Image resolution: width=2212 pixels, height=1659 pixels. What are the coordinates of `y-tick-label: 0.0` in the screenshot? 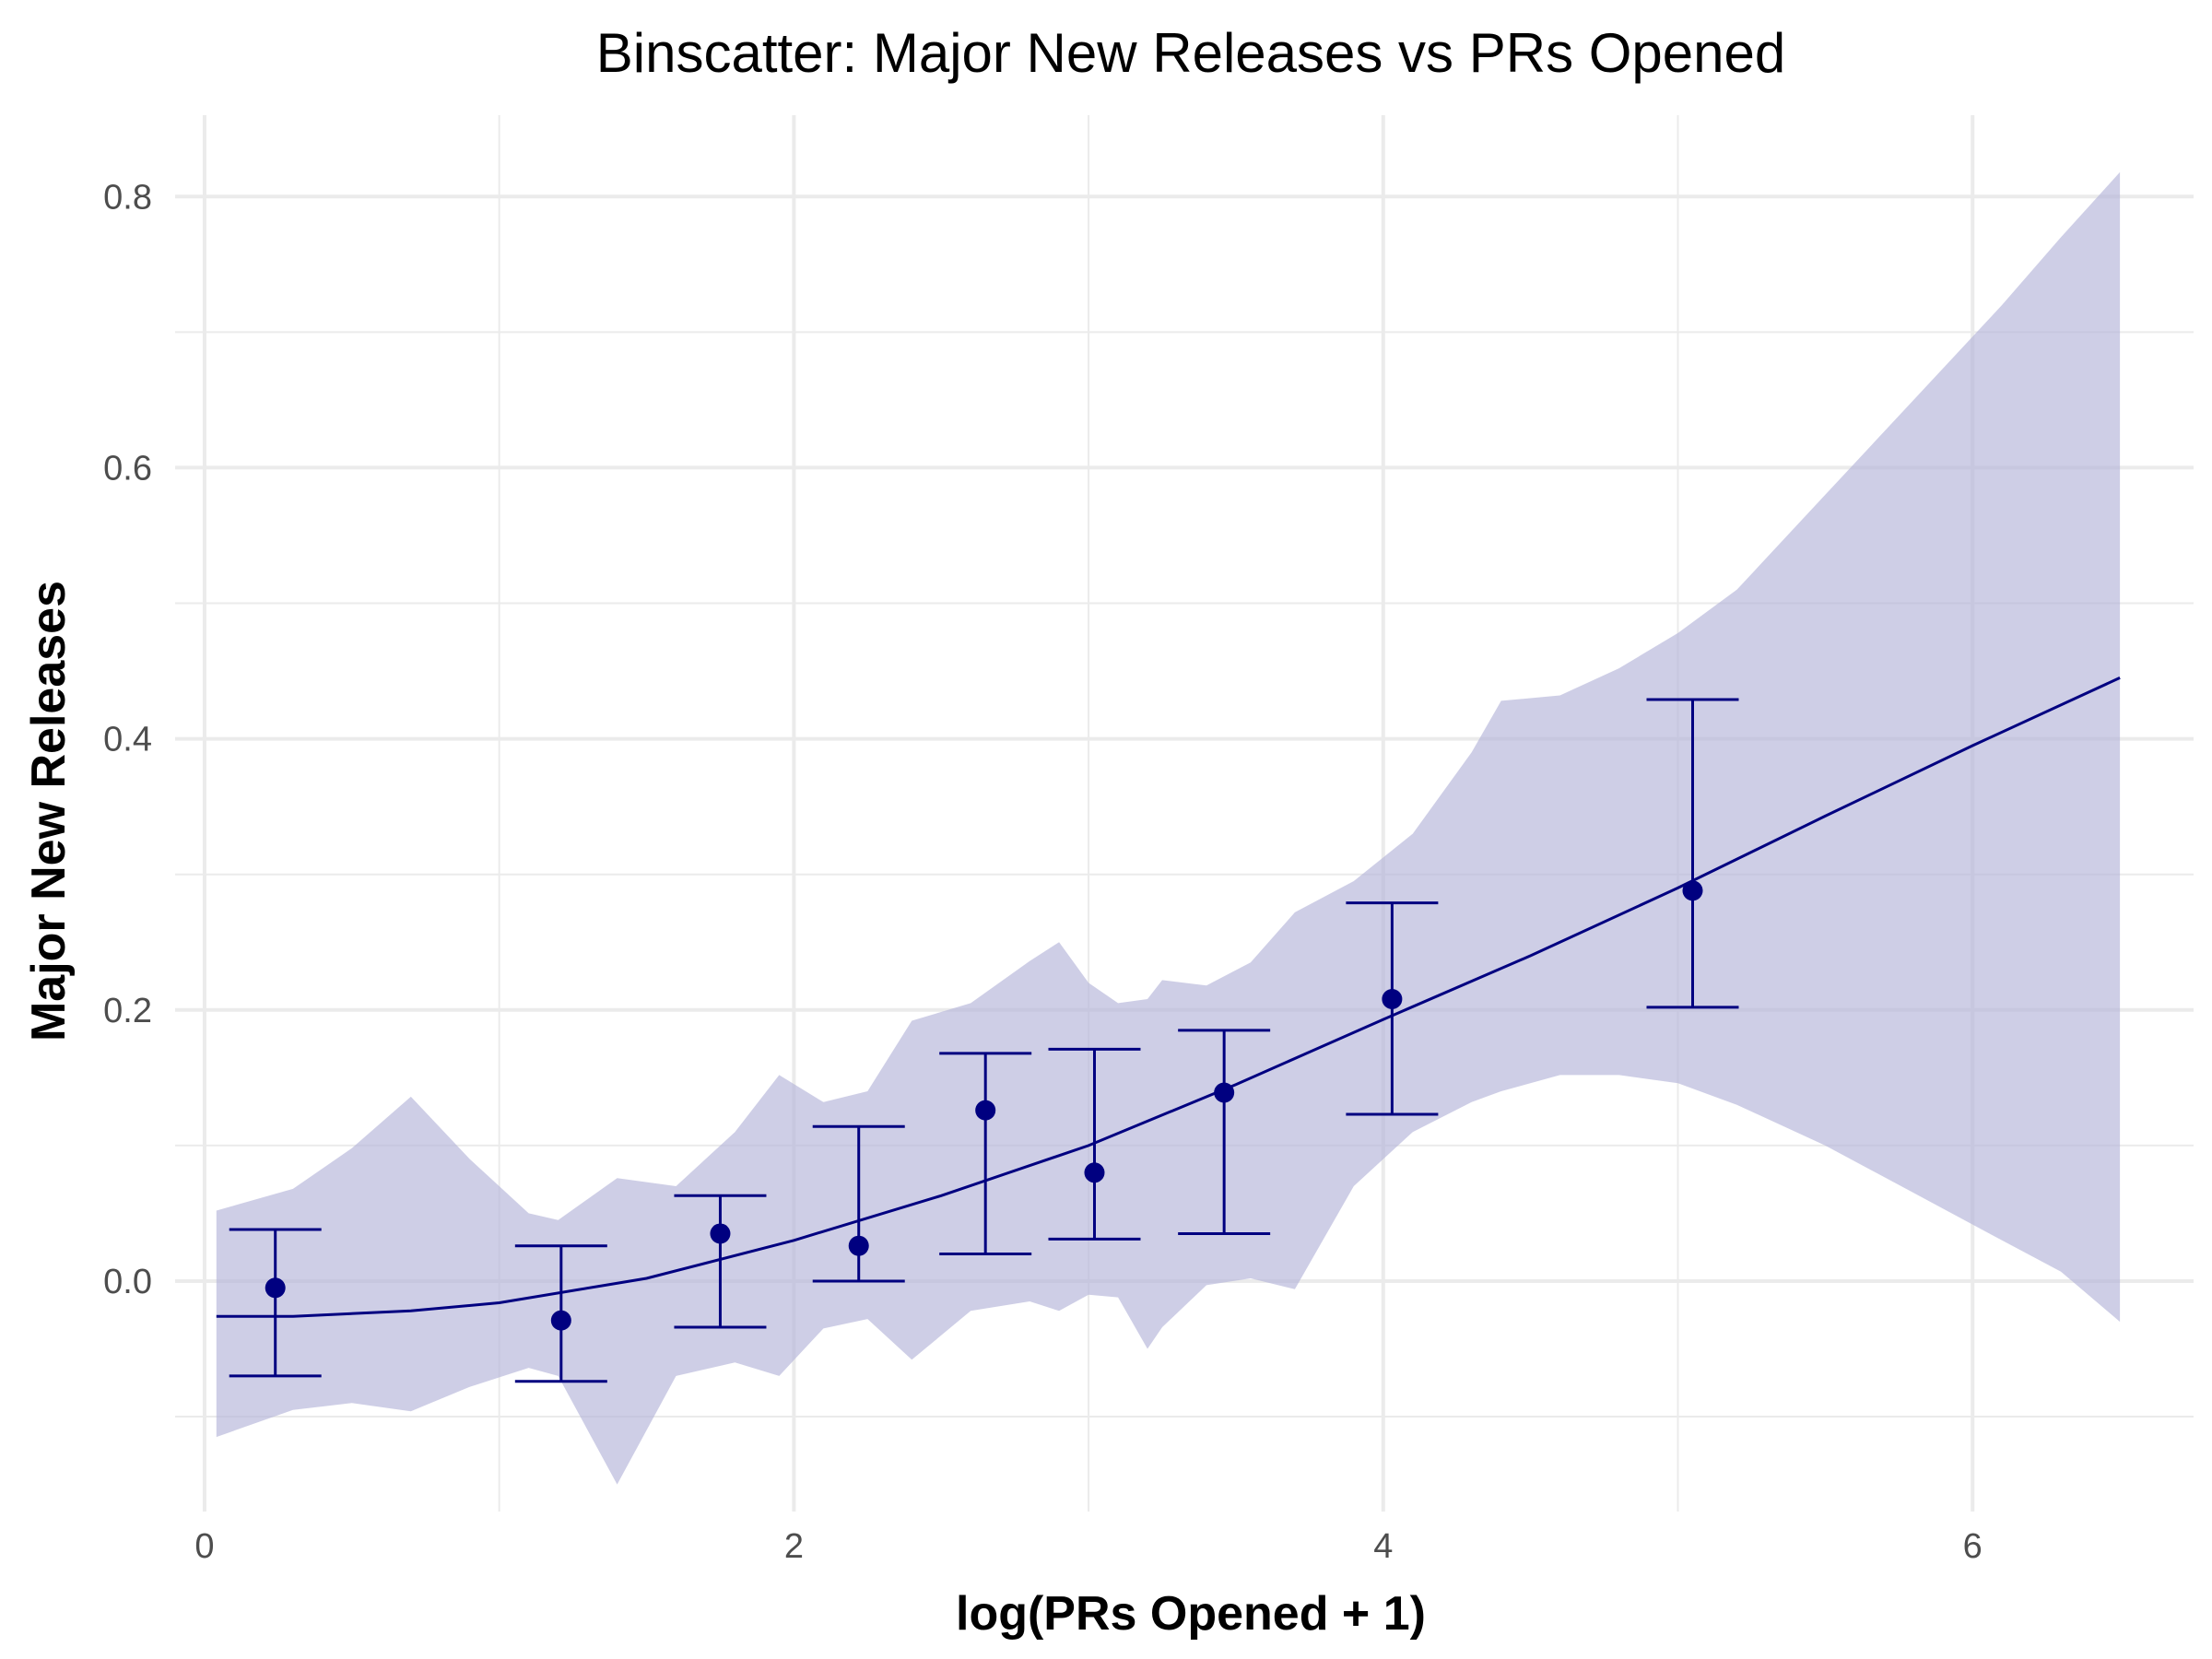 It's located at (127, 1282).